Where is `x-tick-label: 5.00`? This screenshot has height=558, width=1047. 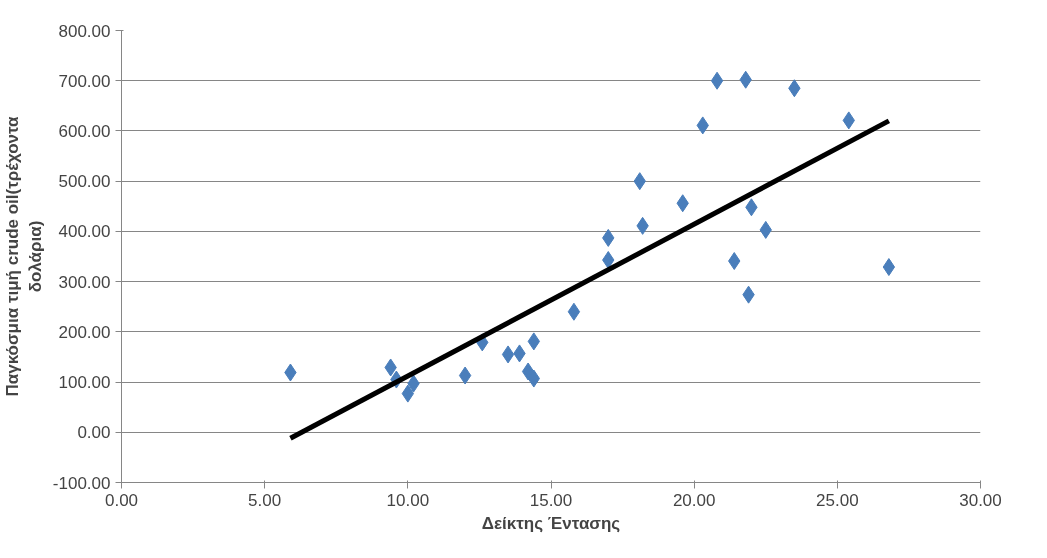 x-tick-label: 5.00 is located at coordinates (265, 500).